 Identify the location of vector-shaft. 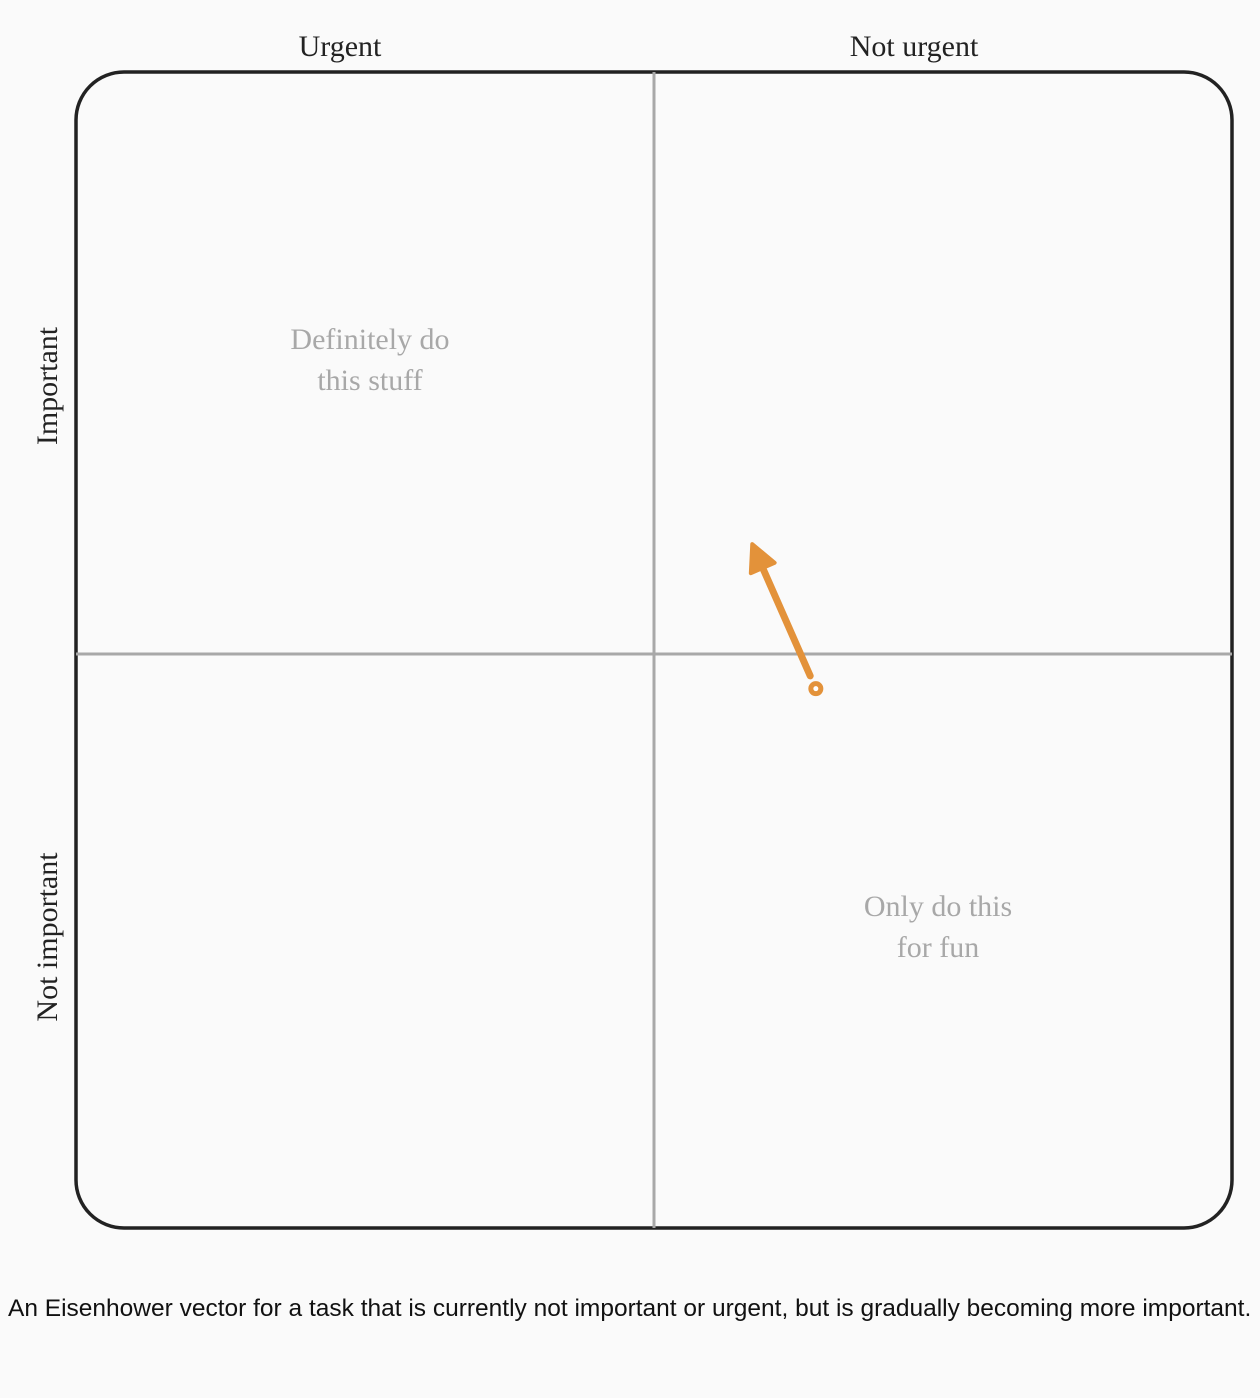
(786, 622).